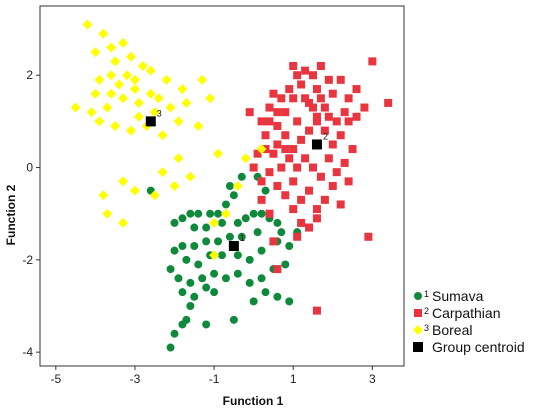  What do you see at coordinates (426, 328) in the screenshot?
I see `legend-number: 3` at bounding box center [426, 328].